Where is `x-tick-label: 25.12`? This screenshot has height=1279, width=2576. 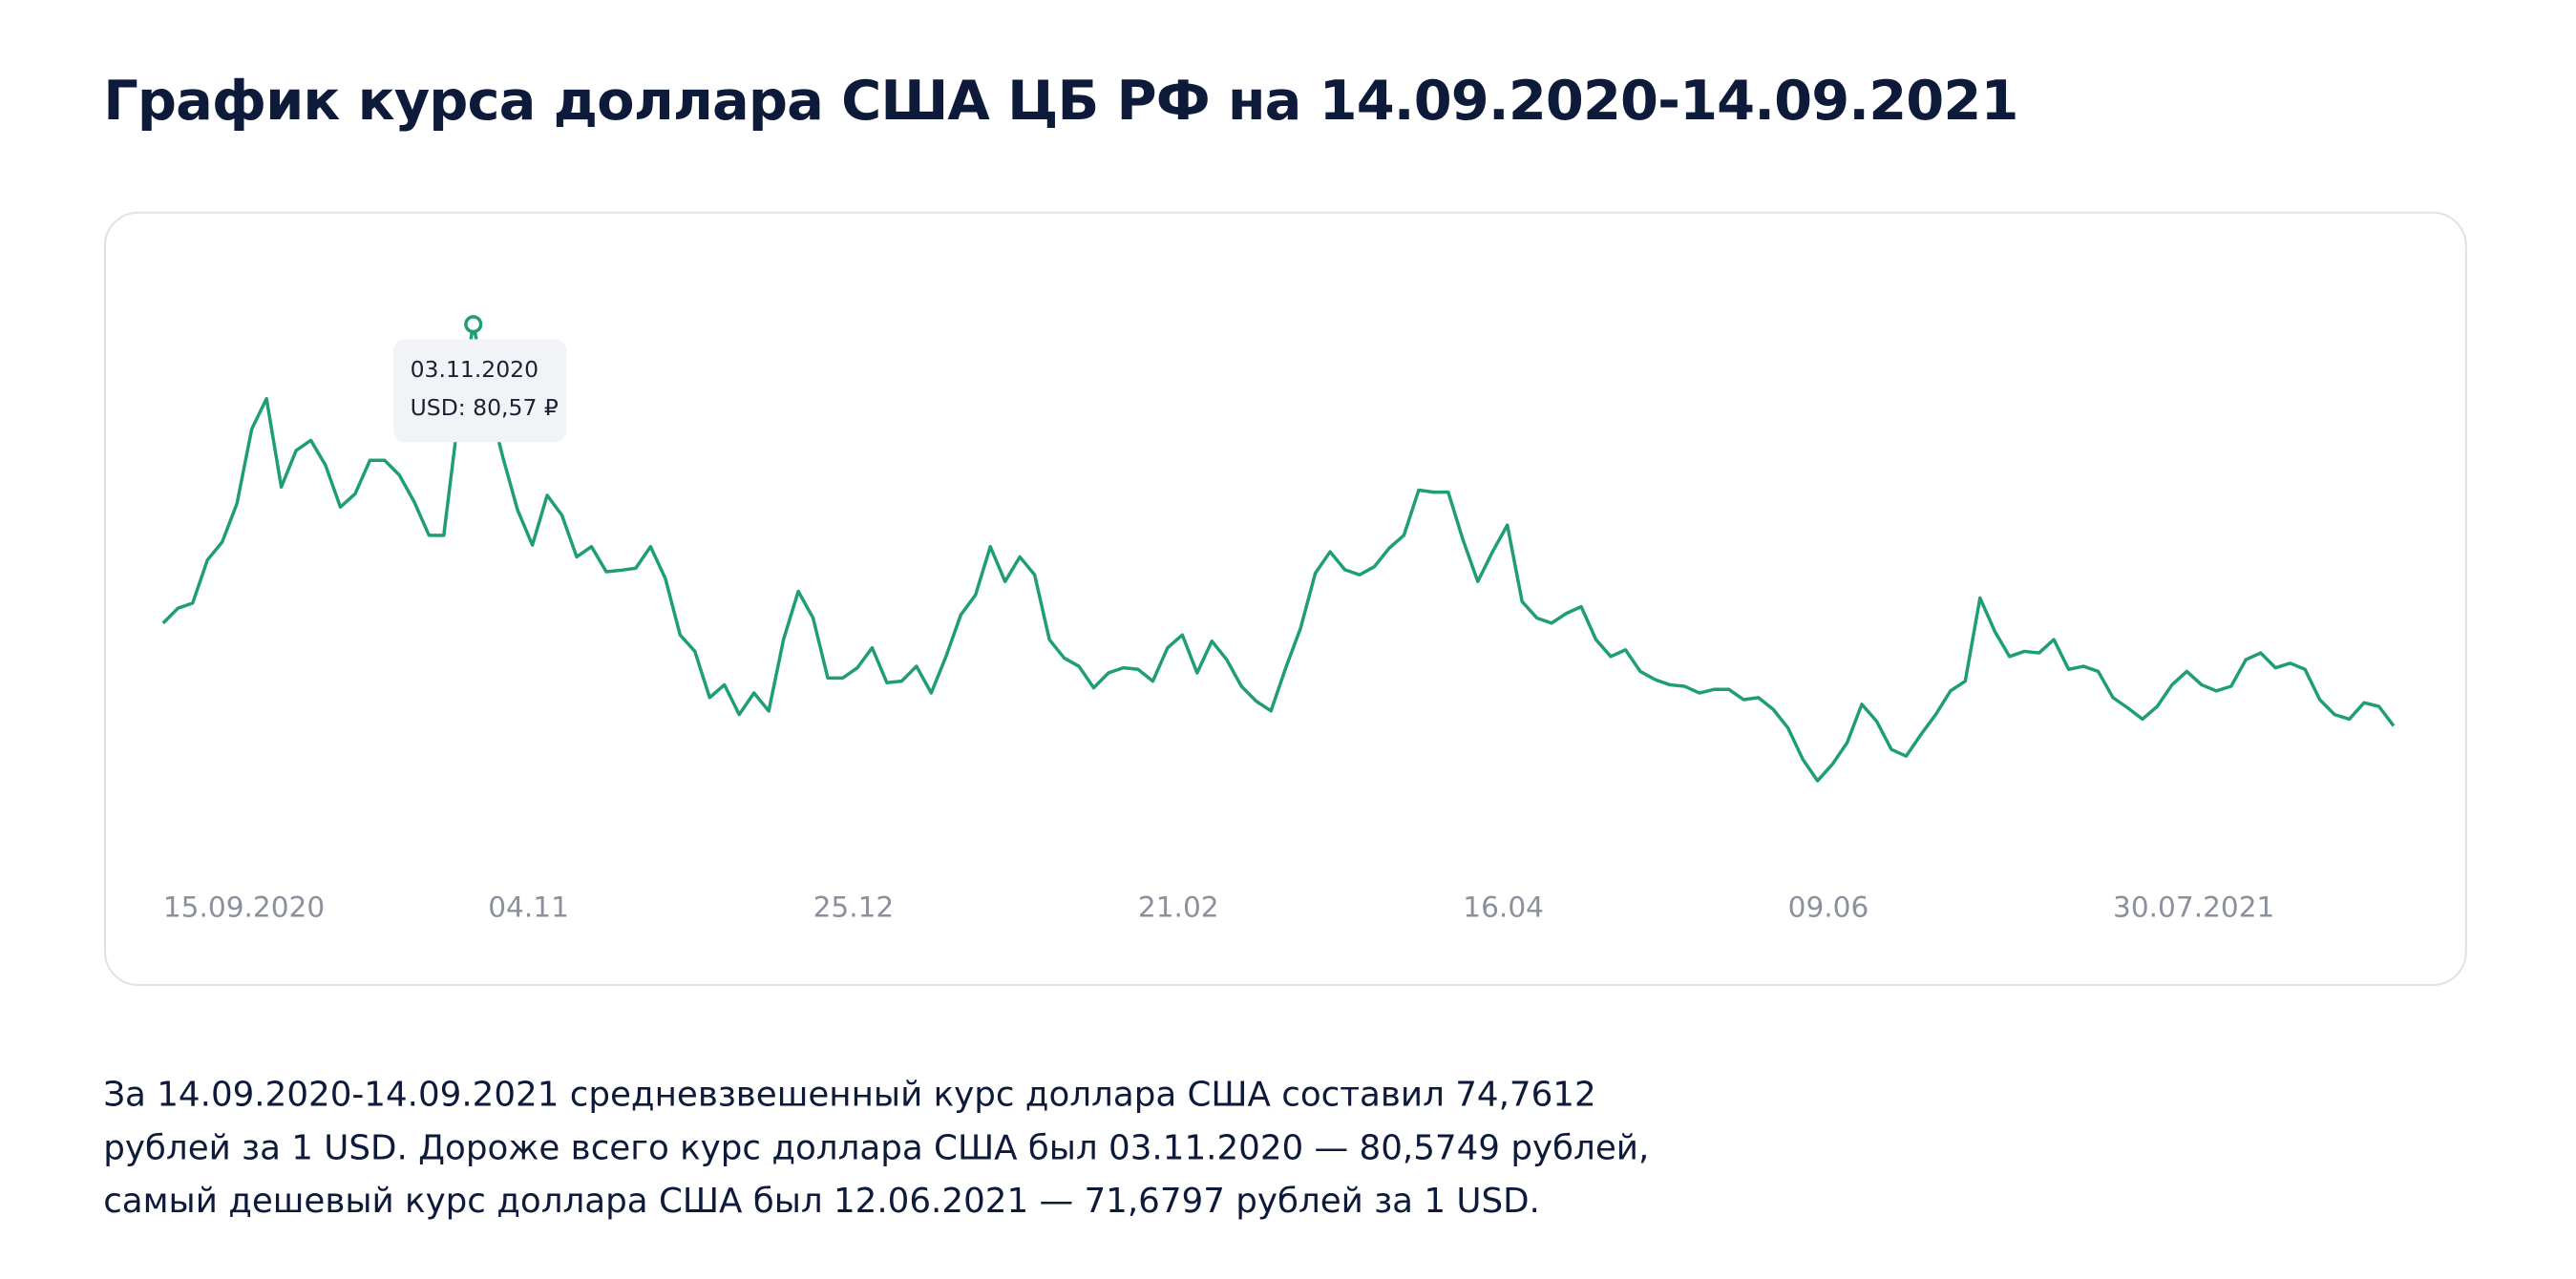 x-tick-label: 25.12 is located at coordinates (854, 907).